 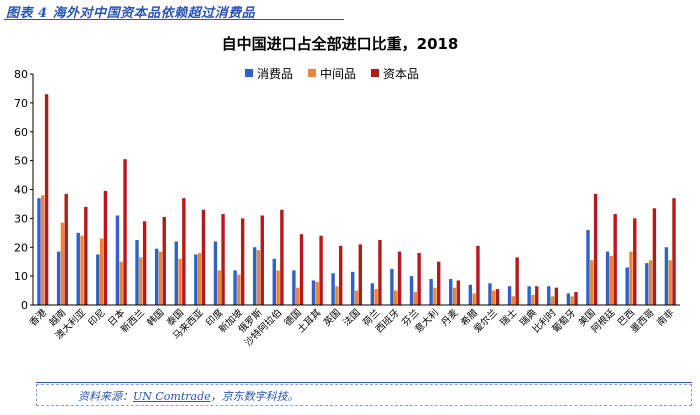 I want to click on x-tick-label: 法国, so click(x=352, y=318).